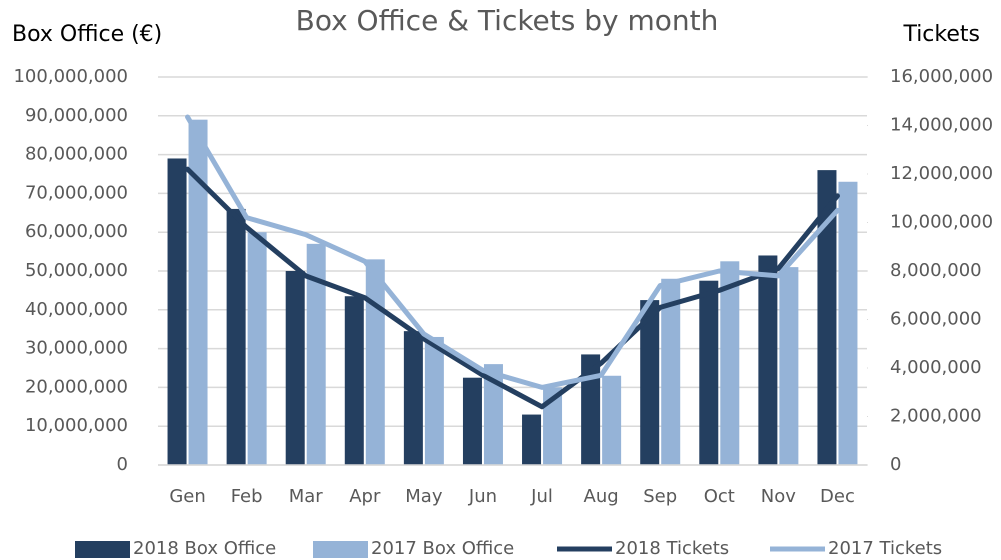  What do you see at coordinates (941, 76) in the screenshot?
I see `y2-tick-label: 16,000,000` at bounding box center [941, 76].